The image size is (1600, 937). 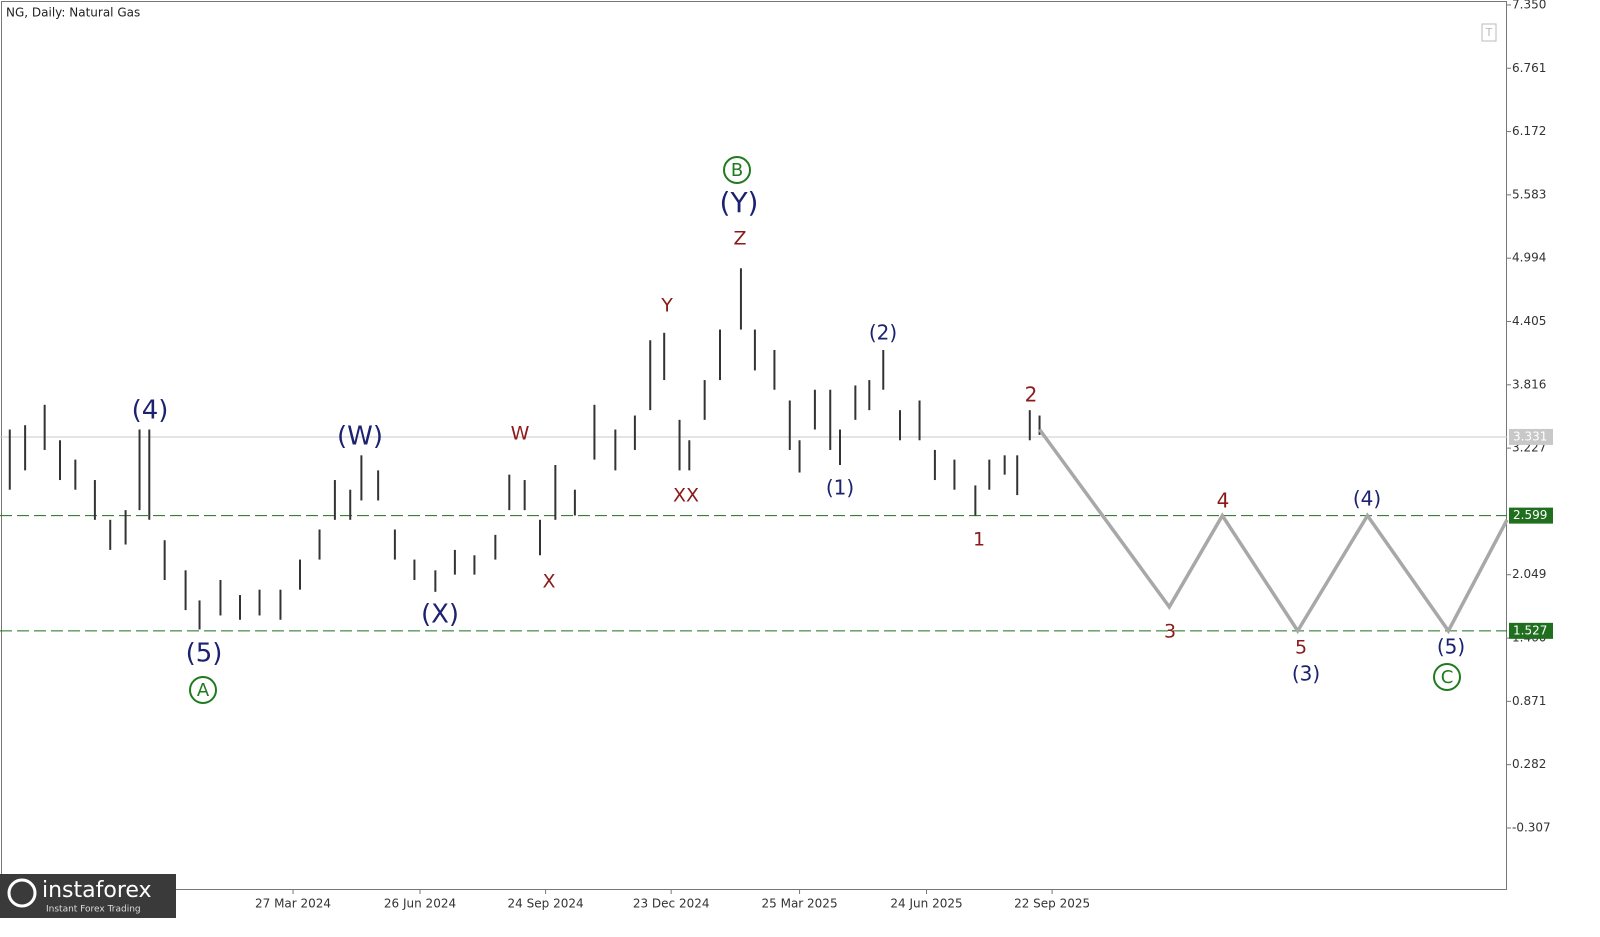 I want to click on wave-label: 5, so click(x=1301, y=648).